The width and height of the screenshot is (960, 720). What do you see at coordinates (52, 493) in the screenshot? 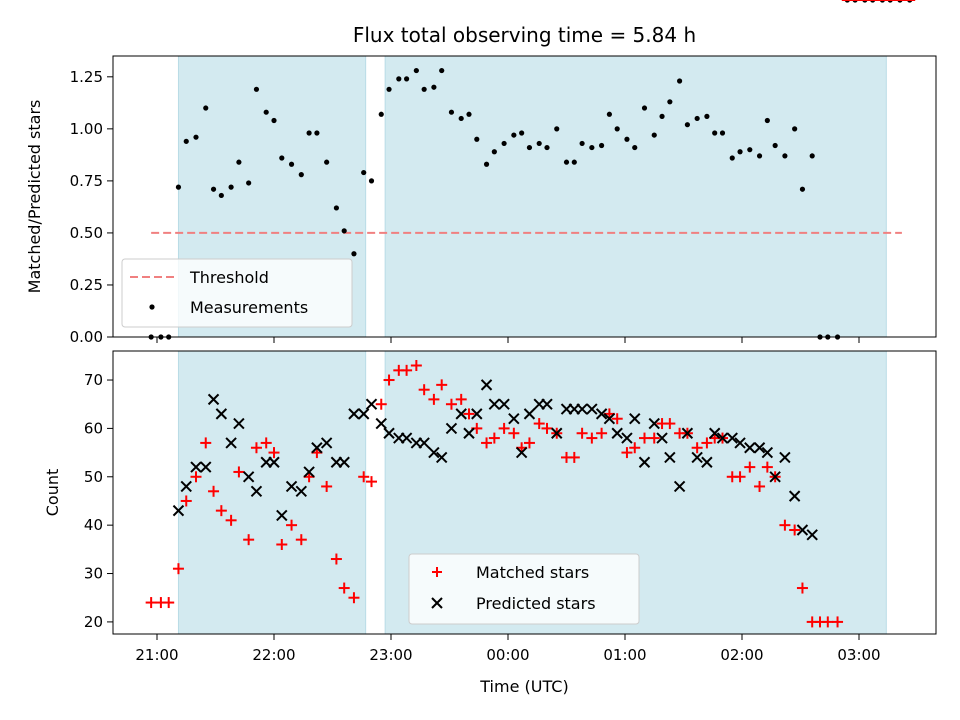
I see `bottom-y-axis-label: Count` at bounding box center [52, 493].